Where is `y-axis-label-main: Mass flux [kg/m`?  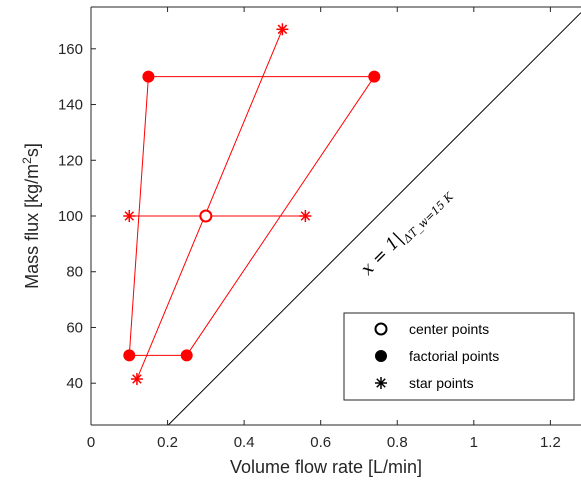
y-axis-label-main: Mass flux [kg/m is located at coordinates (32, 226).